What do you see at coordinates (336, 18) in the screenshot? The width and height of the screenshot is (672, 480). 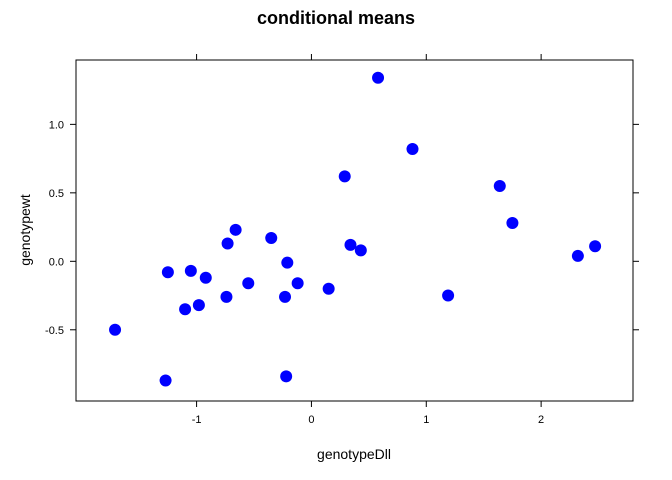 I see `chart-title: conditional means` at bounding box center [336, 18].